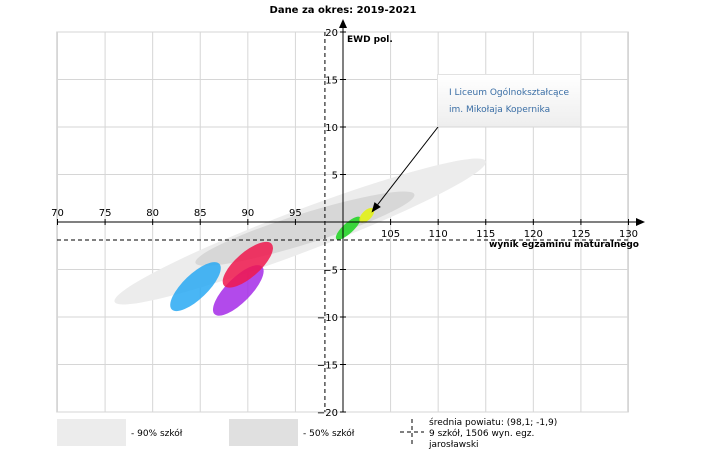 Image resolution: width=723 pixels, height=452 pixels. I want to click on legend-label-90: - 90% szkół, so click(157, 433).